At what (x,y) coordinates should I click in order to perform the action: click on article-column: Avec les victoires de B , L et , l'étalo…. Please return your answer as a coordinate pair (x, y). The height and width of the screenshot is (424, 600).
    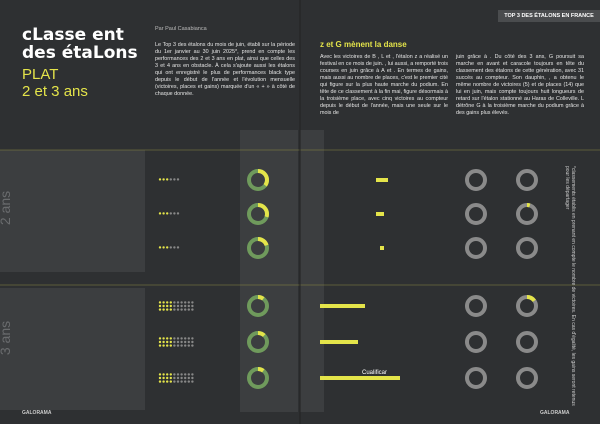
    Looking at the image, I should click on (384, 85).